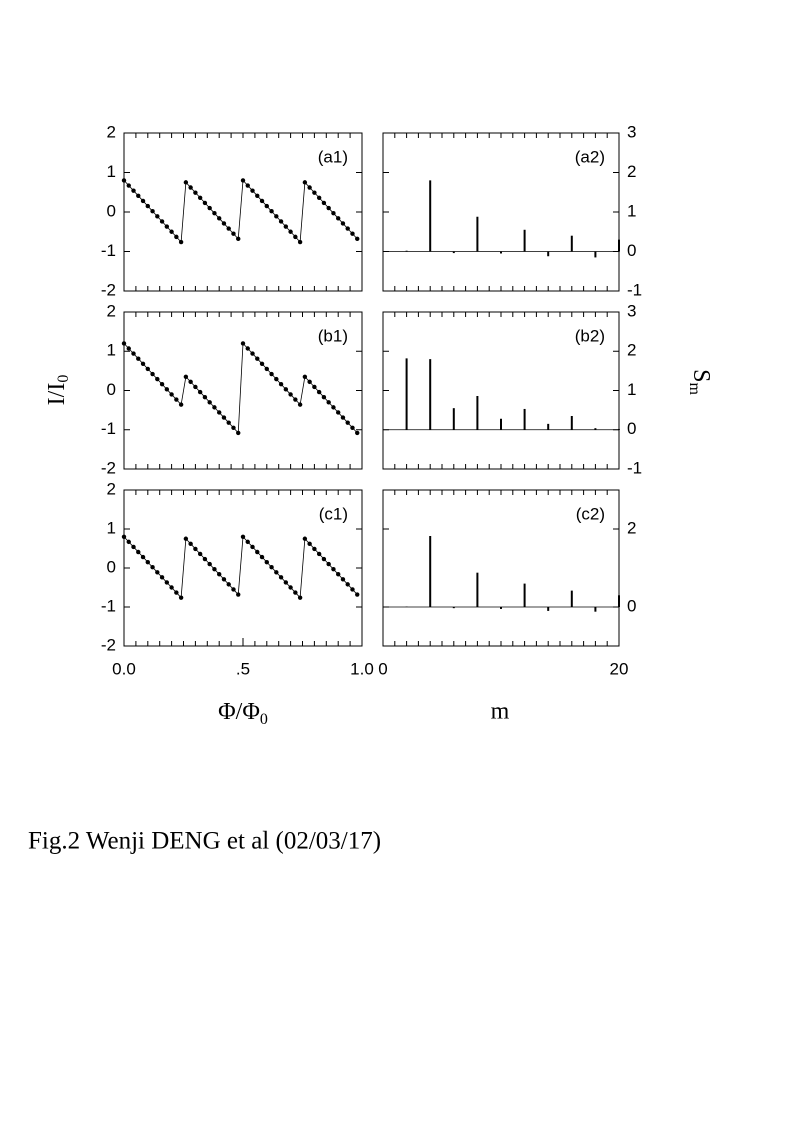  What do you see at coordinates (700, 382) in the screenshot?
I see `y2-axis-label: Sm` at bounding box center [700, 382].